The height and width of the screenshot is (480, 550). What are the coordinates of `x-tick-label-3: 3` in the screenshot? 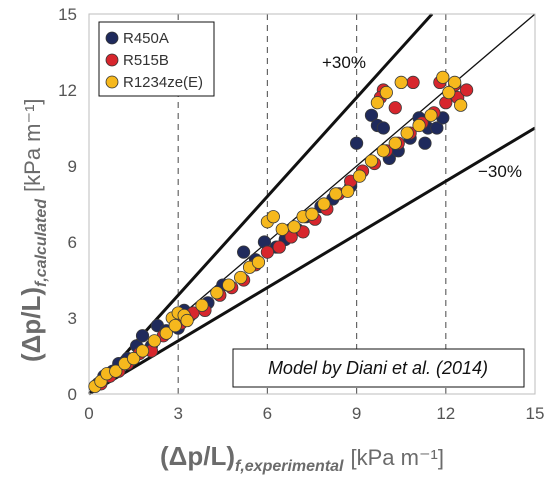 It's located at (177, 413).